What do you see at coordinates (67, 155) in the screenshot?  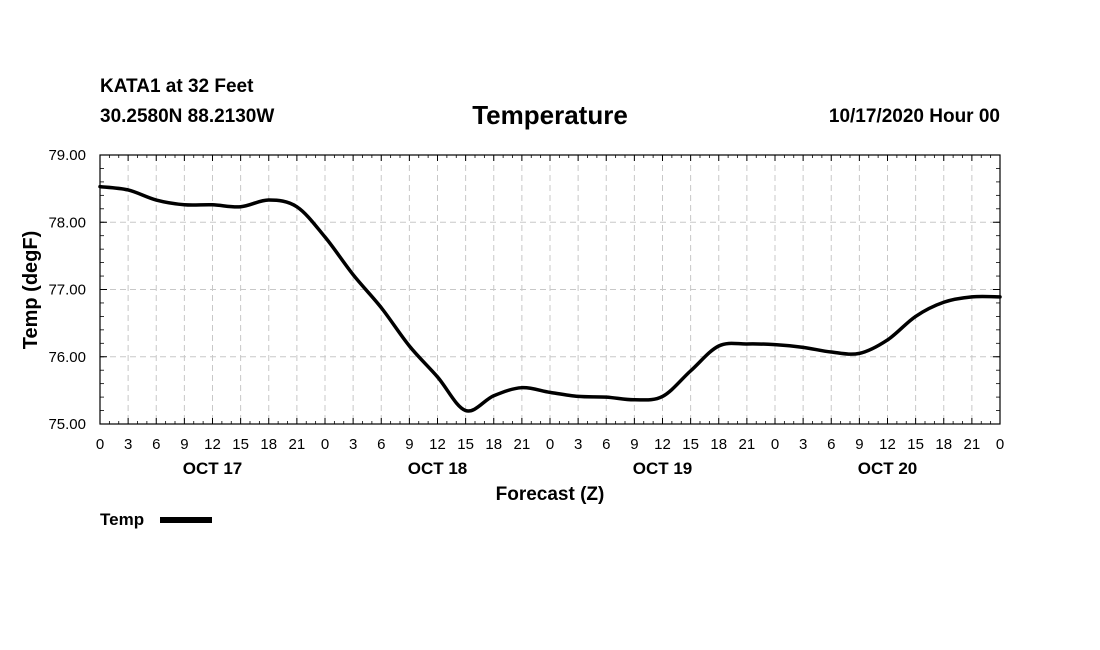 I see `y-tick-label: 79.00` at bounding box center [67, 155].